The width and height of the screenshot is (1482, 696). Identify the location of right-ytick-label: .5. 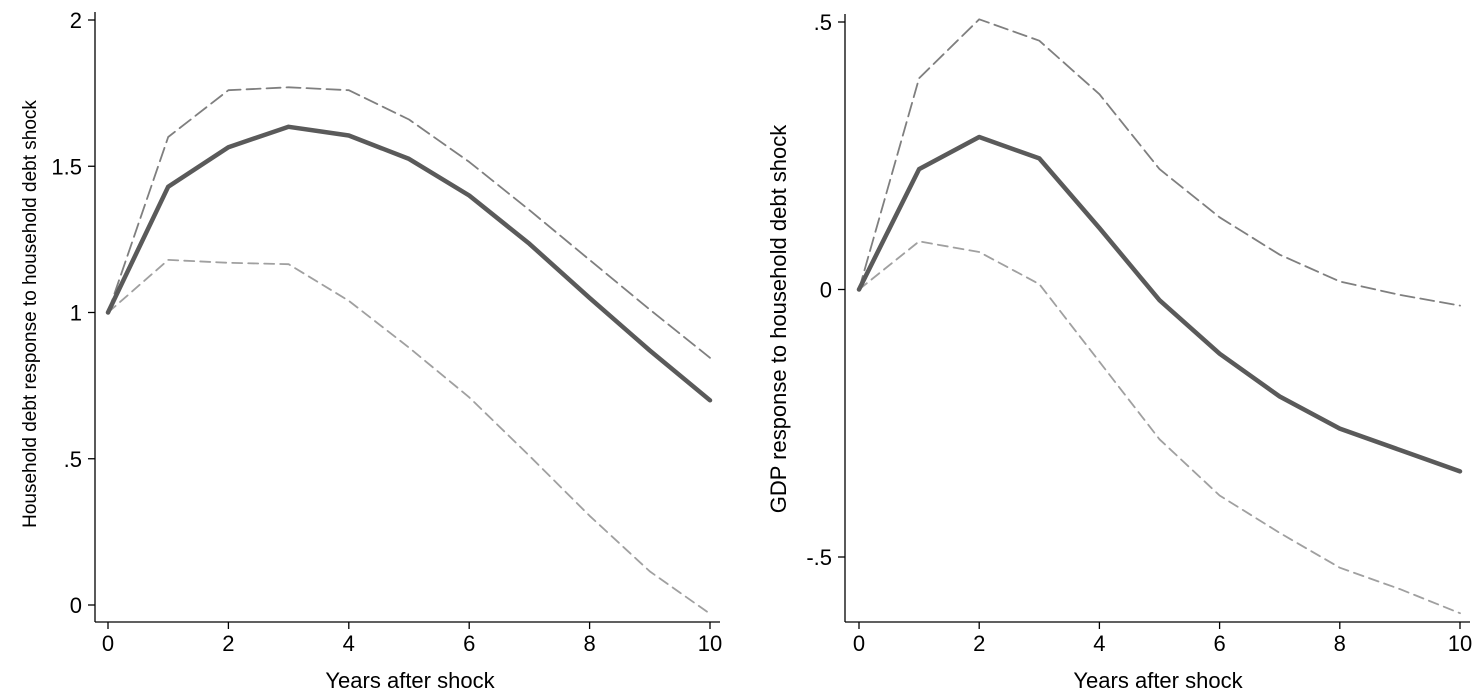
(823, 22).